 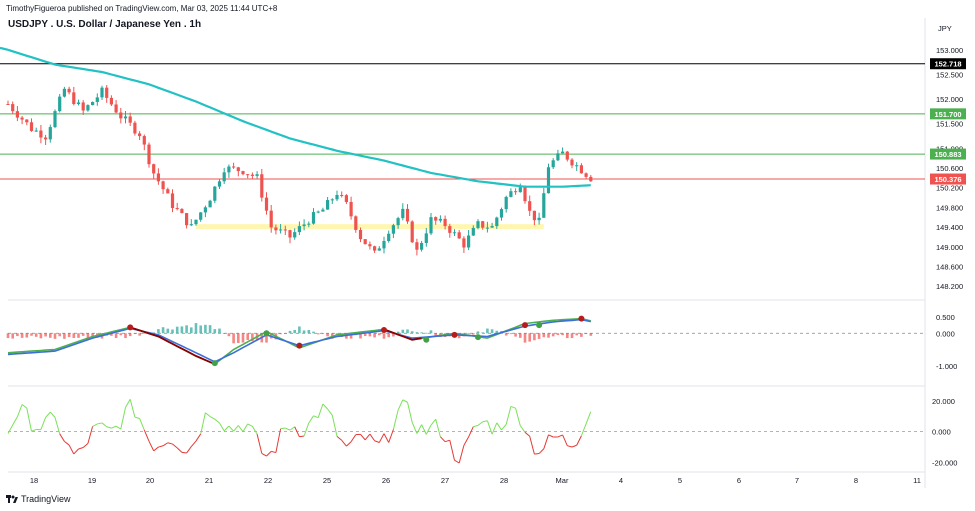 What do you see at coordinates (562, 480) in the screenshot?
I see `time-tick-label: Mar` at bounding box center [562, 480].